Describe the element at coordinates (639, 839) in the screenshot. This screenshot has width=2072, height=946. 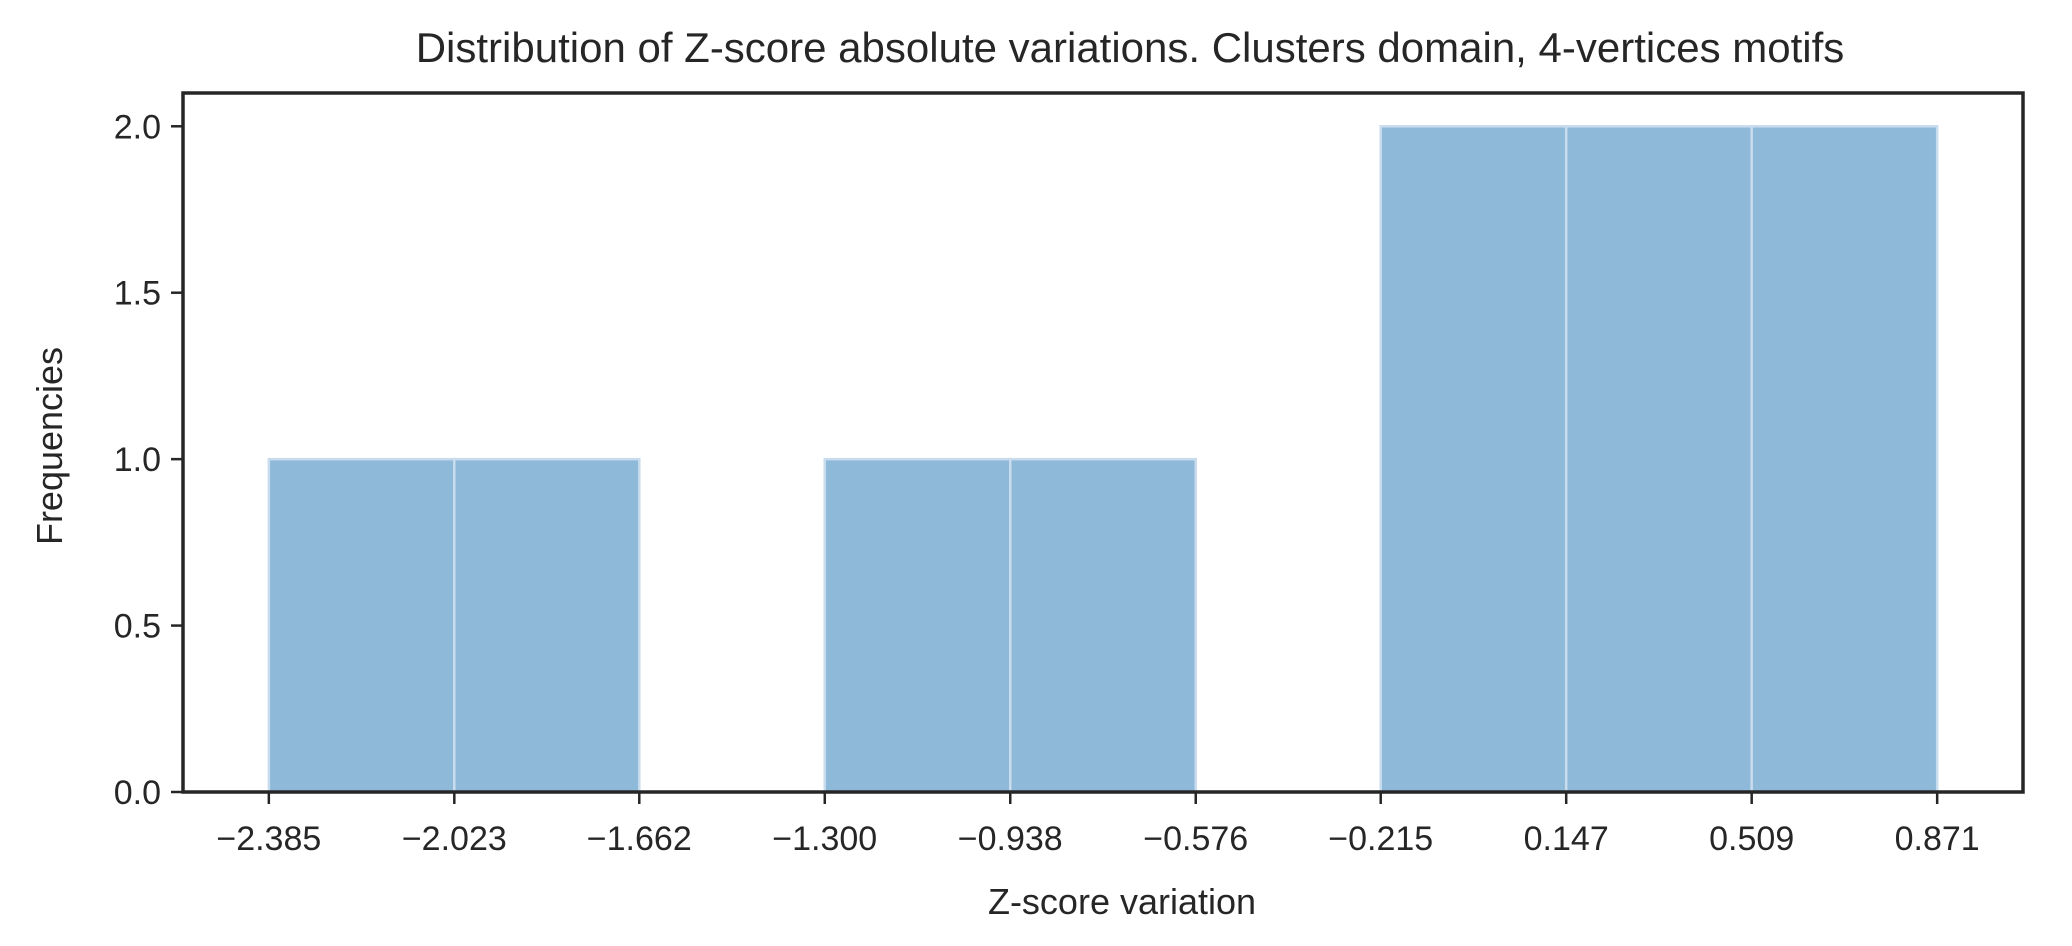
I see `x-tick-label: −1.662` at that location.